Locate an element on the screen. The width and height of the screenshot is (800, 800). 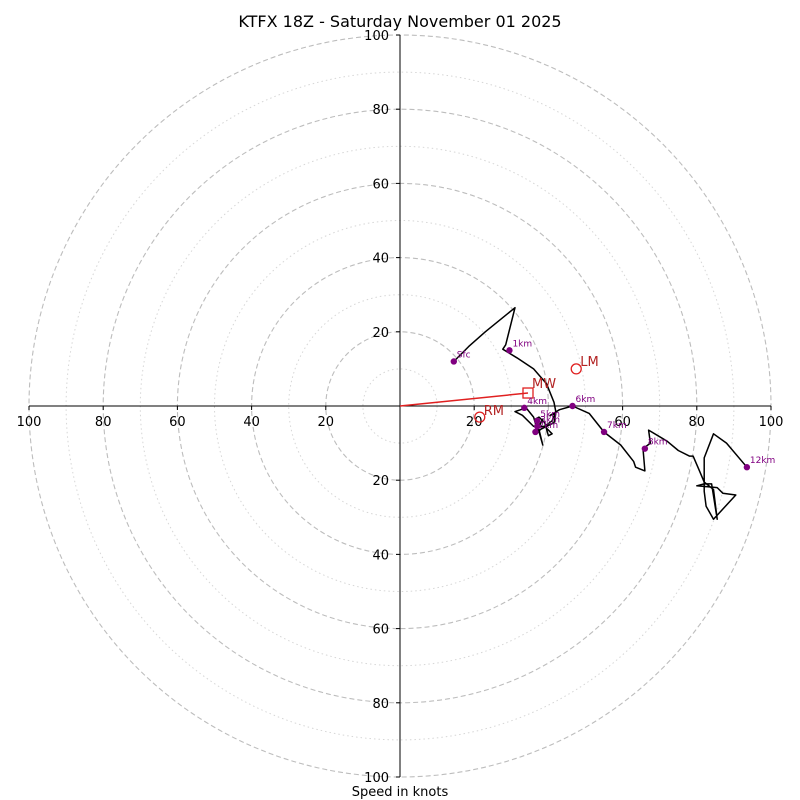
height-marker-sfc is located at coordinates (453, 361).